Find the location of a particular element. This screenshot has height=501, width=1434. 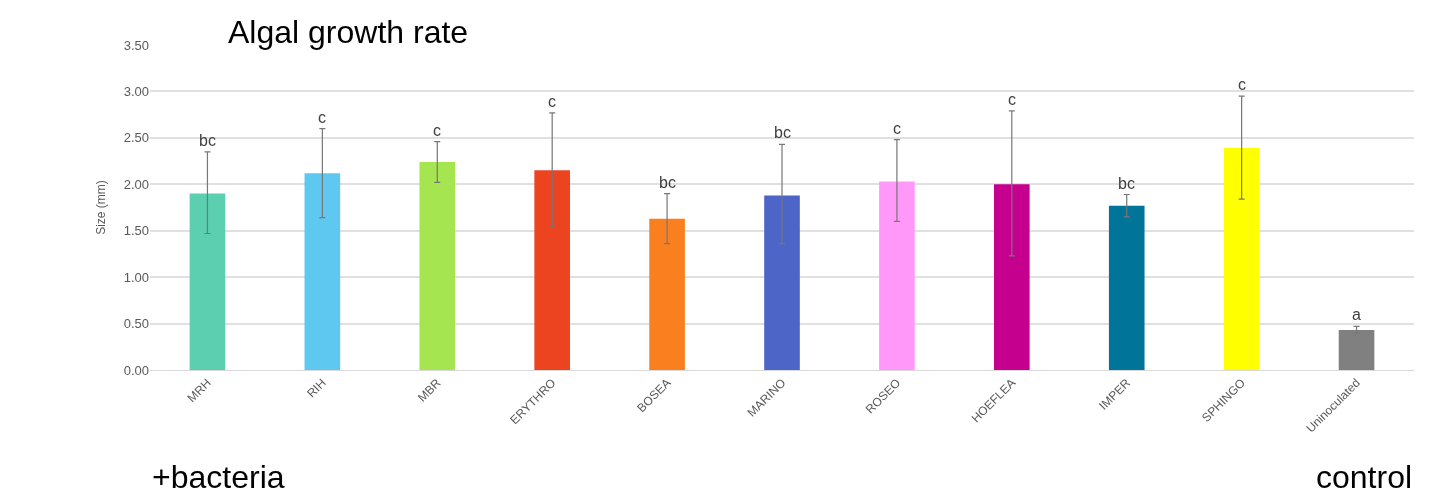

y-tick-label: 3.50 is located at coordinates (136, 45).